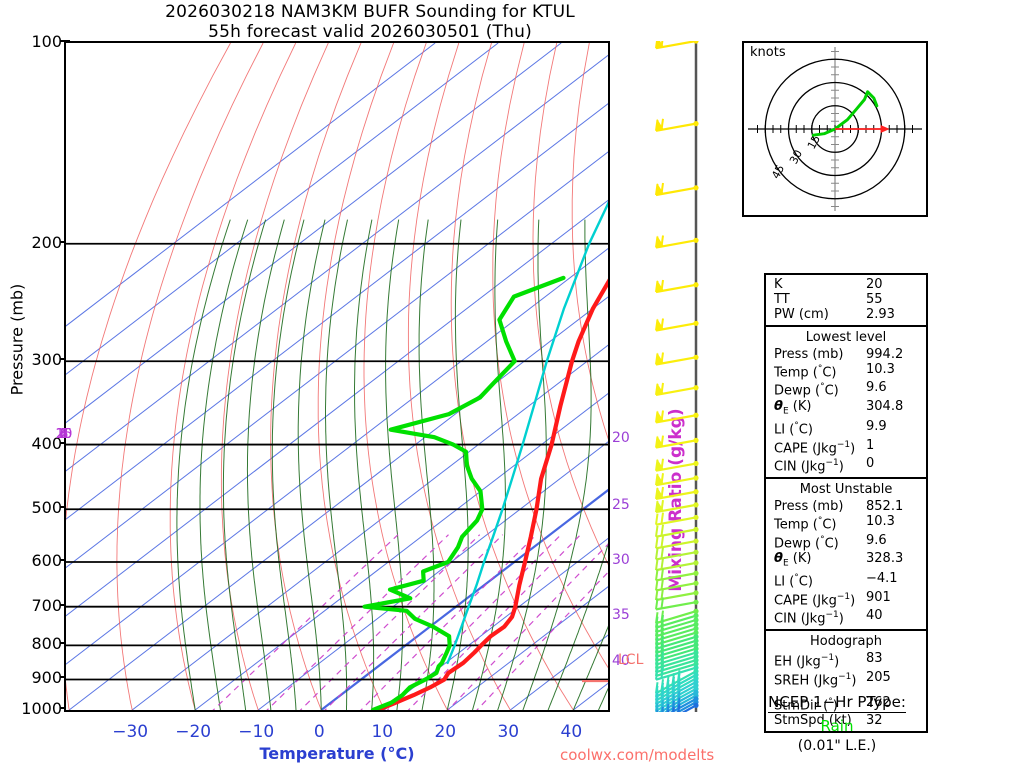 The image size is (1024, 768). I want to click on stats-value: 0, so click(870, 463).